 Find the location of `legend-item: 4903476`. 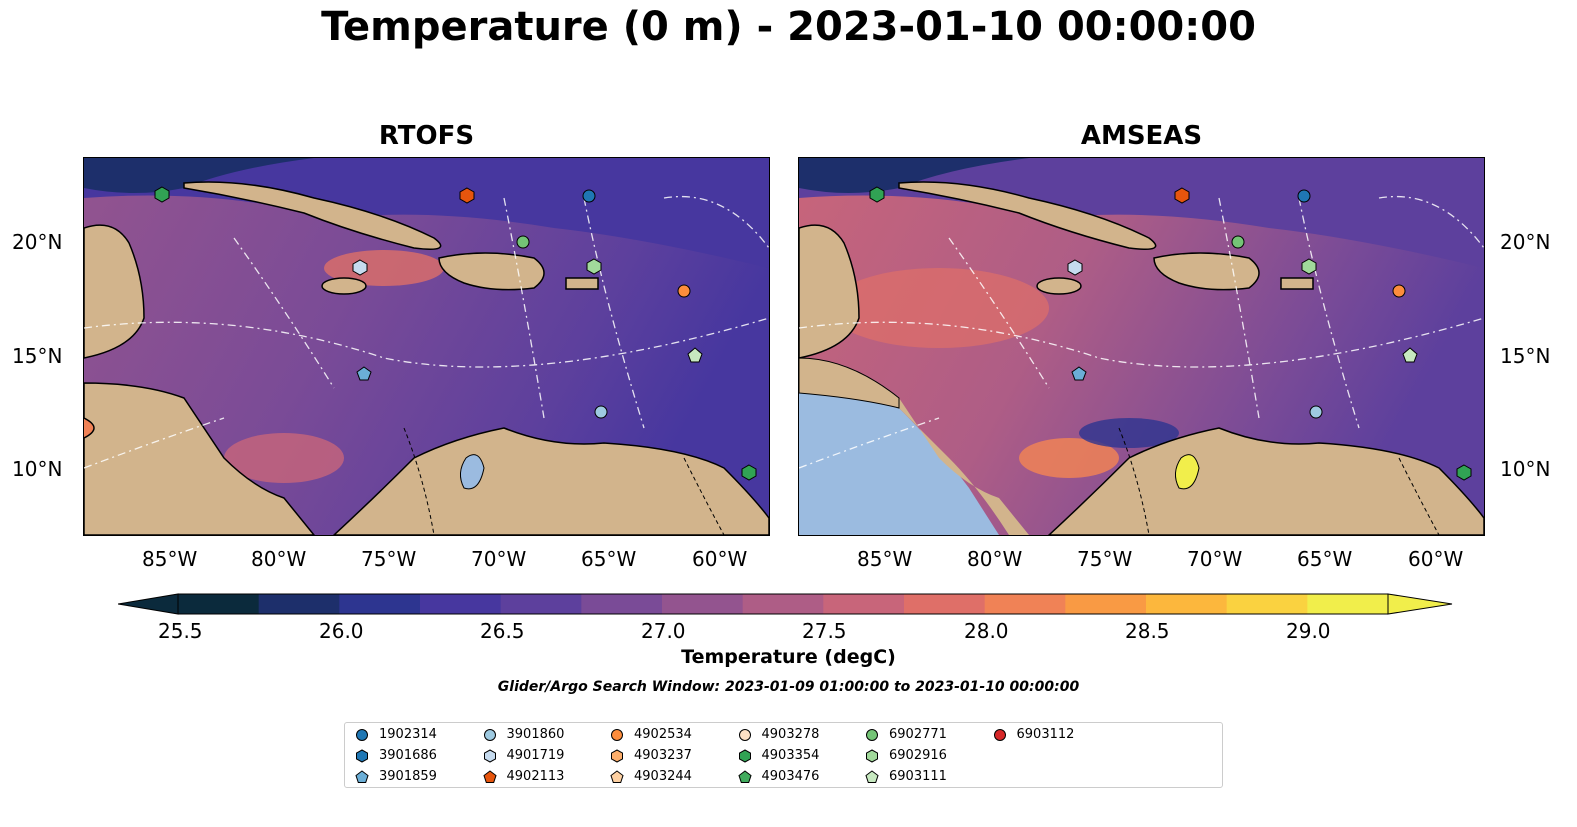

legend-item: 4903476 is located at coordinates (778, 776).